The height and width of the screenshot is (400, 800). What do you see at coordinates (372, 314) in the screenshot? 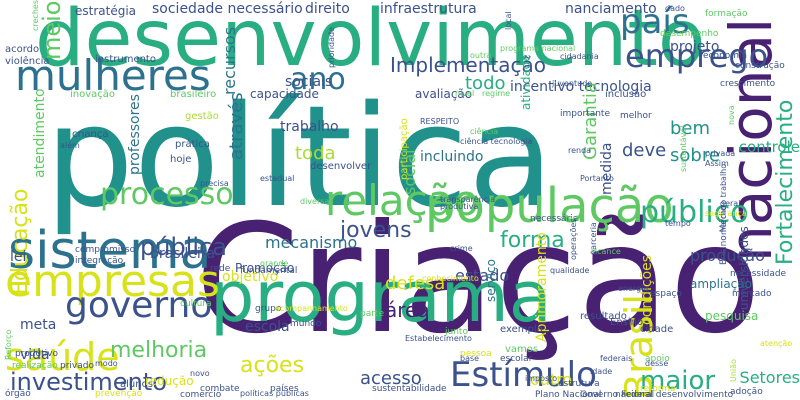
I see `word-parte: parte` at bounding box center [372, 314].